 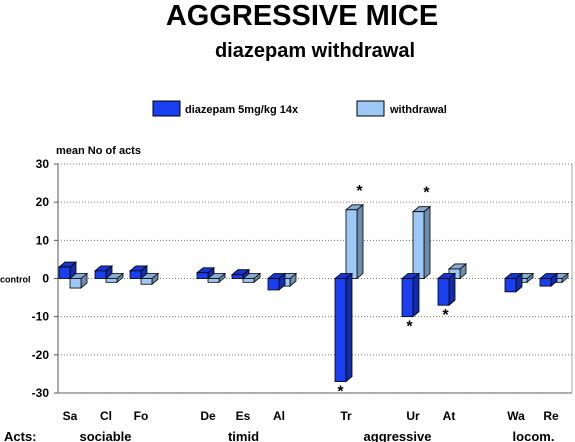 I want to click on legend-label-withdrawal: withdrawal, so click(x=418, y=110).